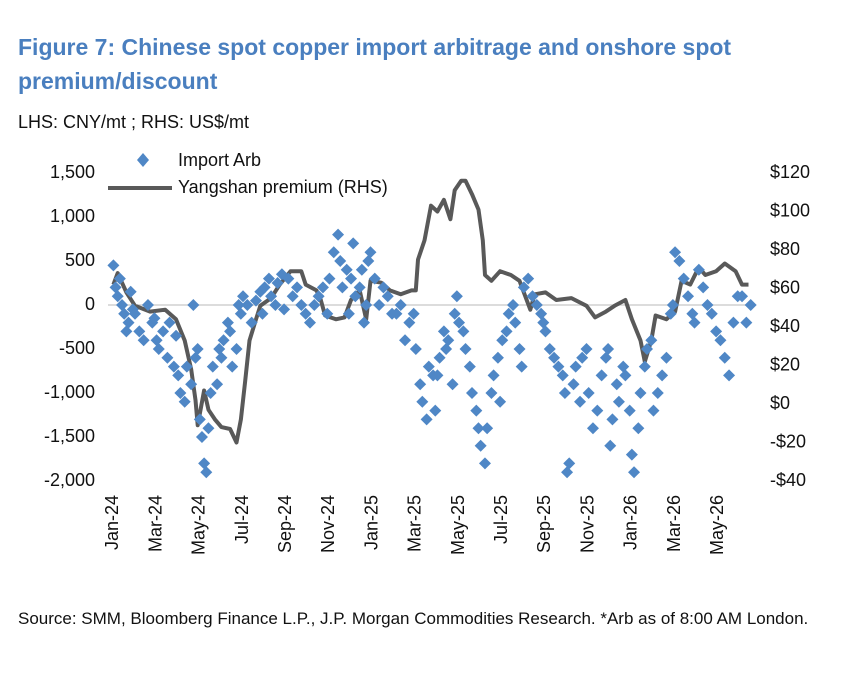 This screenshot has height=688, width=866. I want to click on x-tick-label: Mar-26, so click(674, 523).